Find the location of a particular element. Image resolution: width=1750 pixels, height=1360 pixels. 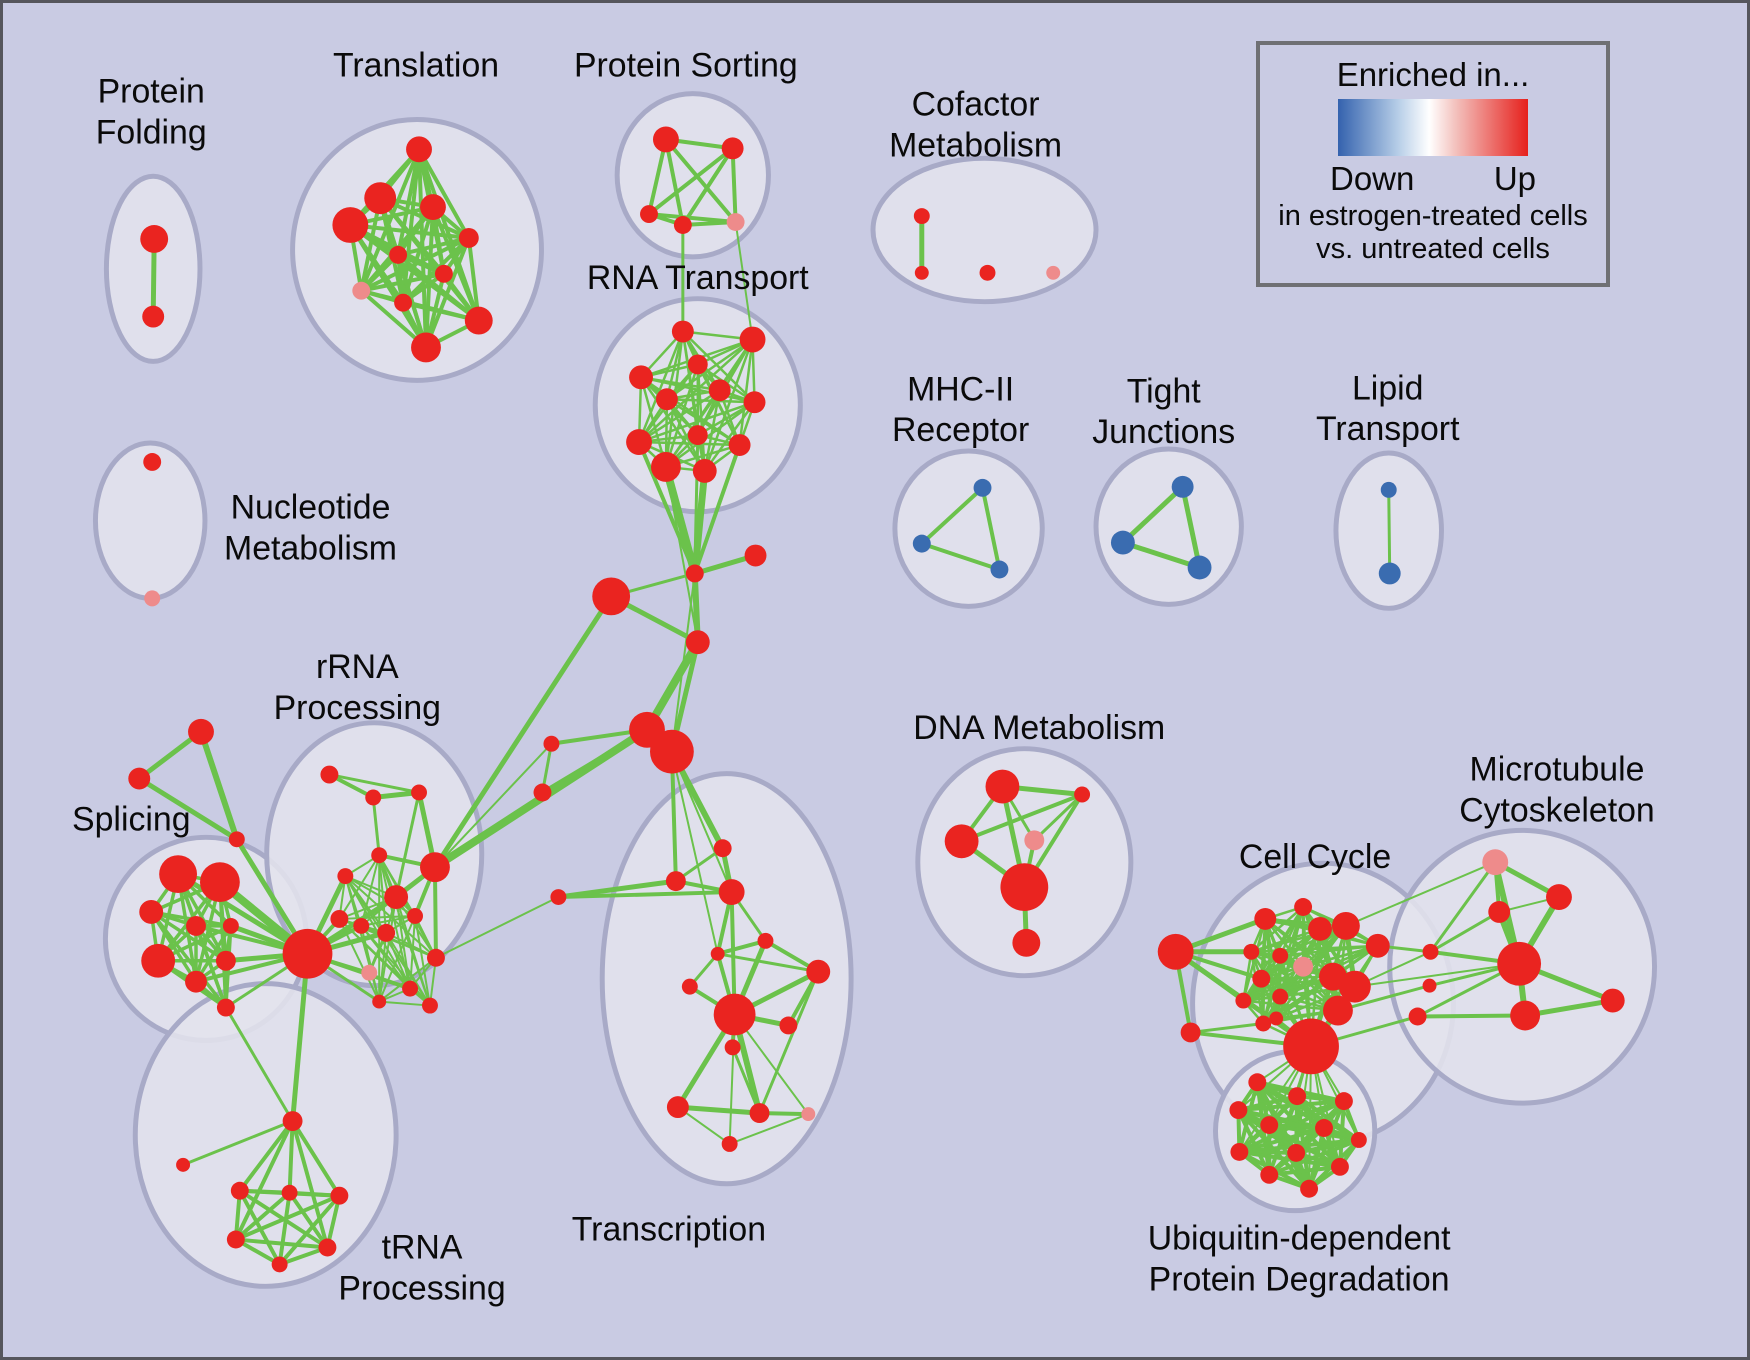

node-RT7 is located at coordinates (754, 402).